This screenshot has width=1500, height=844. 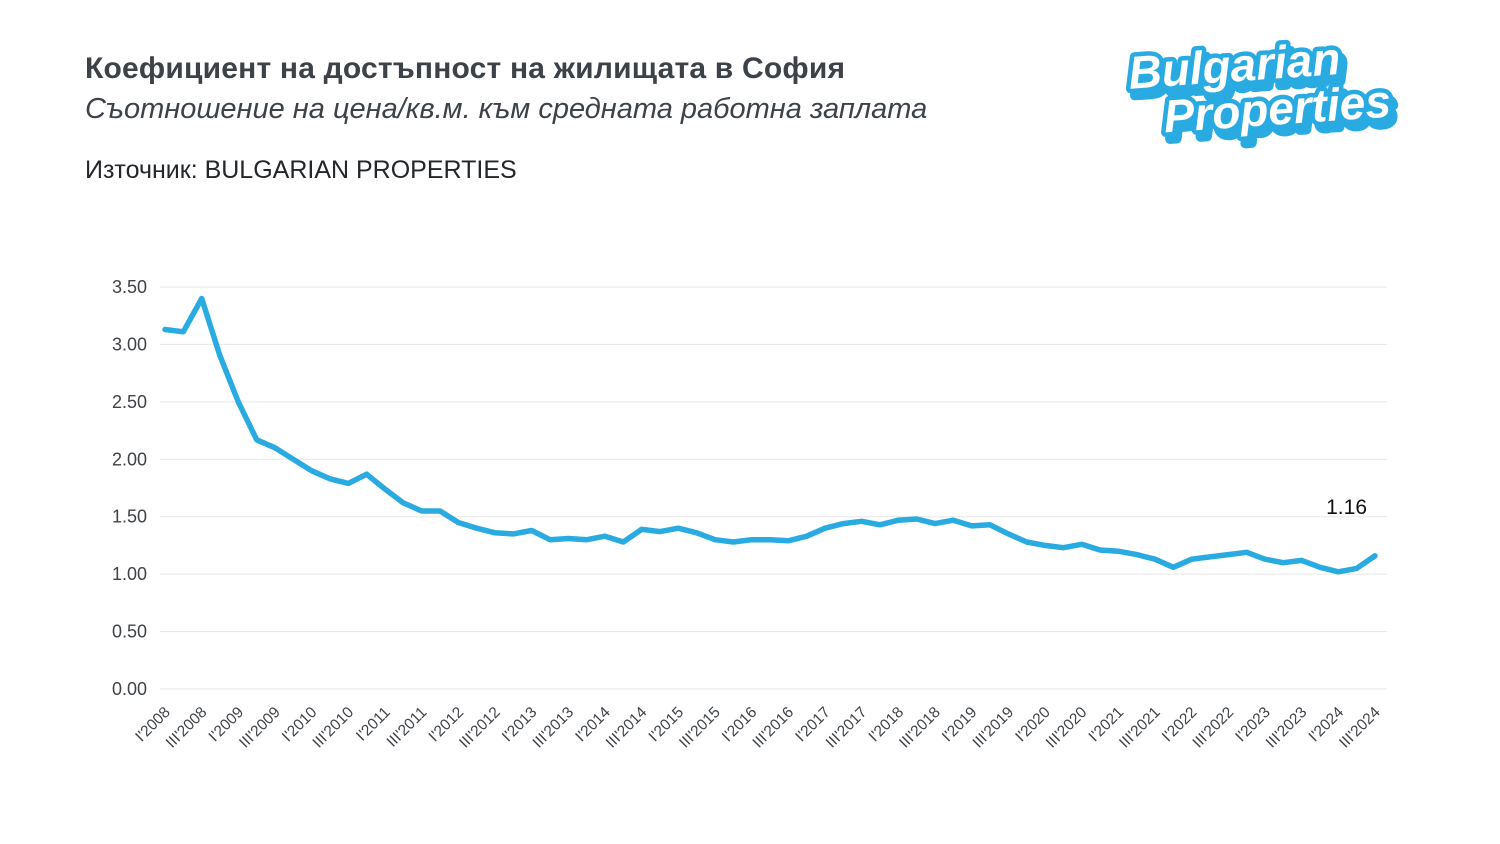 What do you see at coordinates (994, 728) in the screenshot?
I see `x-tick-label: III'2019` at bounding box center [994, 728].